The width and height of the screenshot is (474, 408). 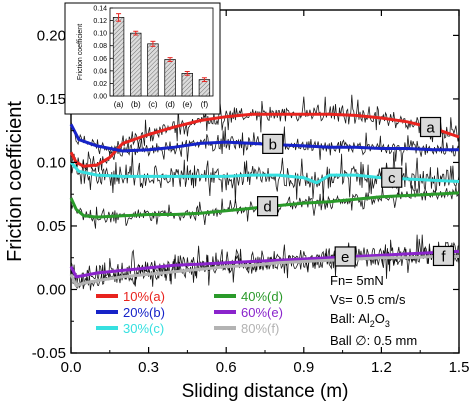 I want to click on inset-category-label: (c), so click(x=153, y=104).